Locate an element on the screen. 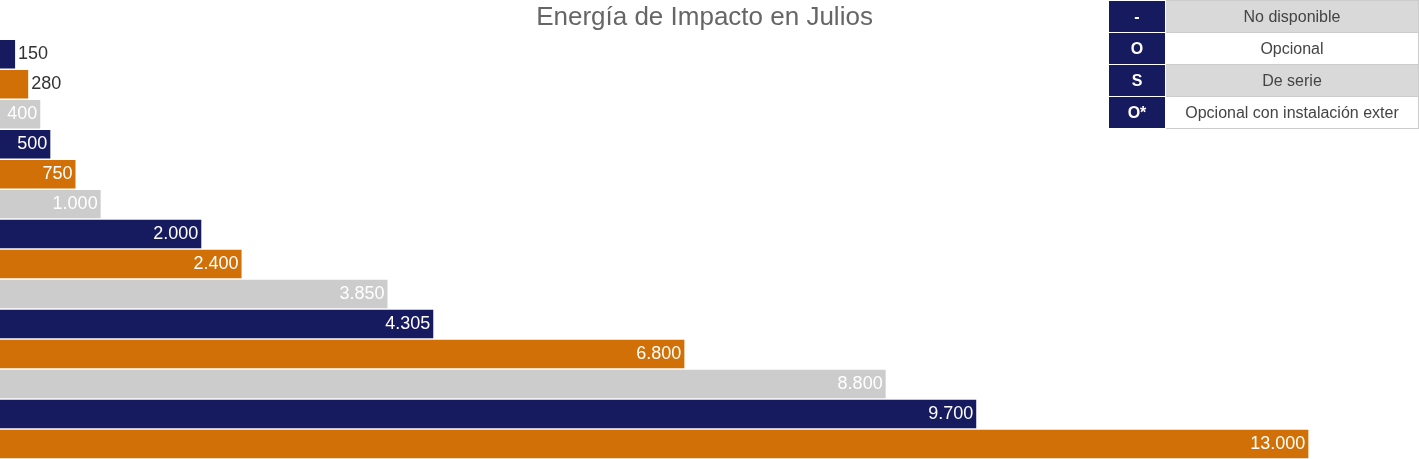 The height and width of the screenshot is (459, 1419). data-label: 2.400 is located at coordinates (216, 263).